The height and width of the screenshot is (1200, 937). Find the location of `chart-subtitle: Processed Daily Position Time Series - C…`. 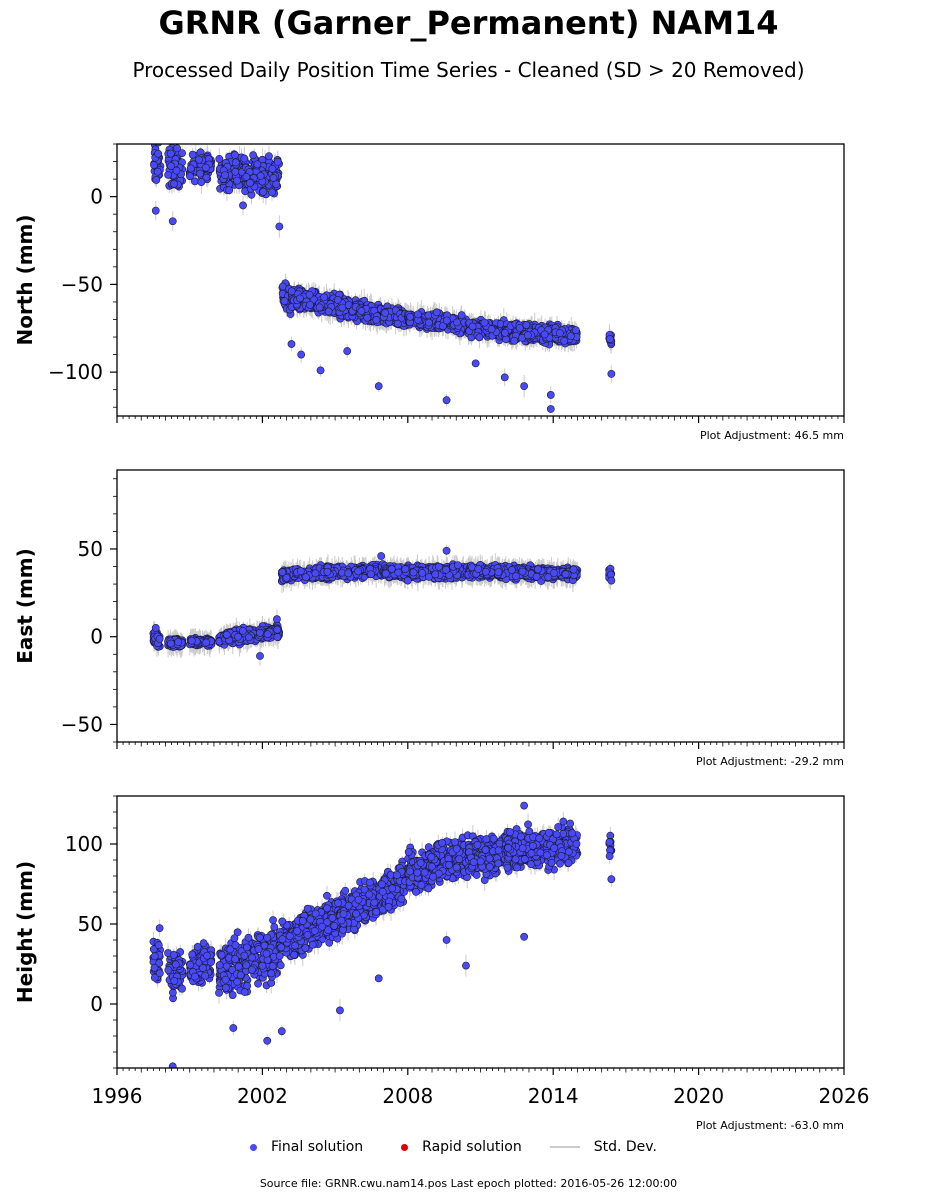

chart-subtitle: Processed Daily Position Time Series - C… is located at coordinates (468, 70).